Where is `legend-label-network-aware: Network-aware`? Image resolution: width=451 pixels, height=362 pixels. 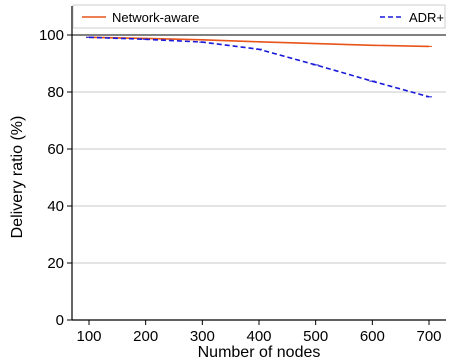
legend-label-network-aware: Network-aware is located at coordinates (155, 17).